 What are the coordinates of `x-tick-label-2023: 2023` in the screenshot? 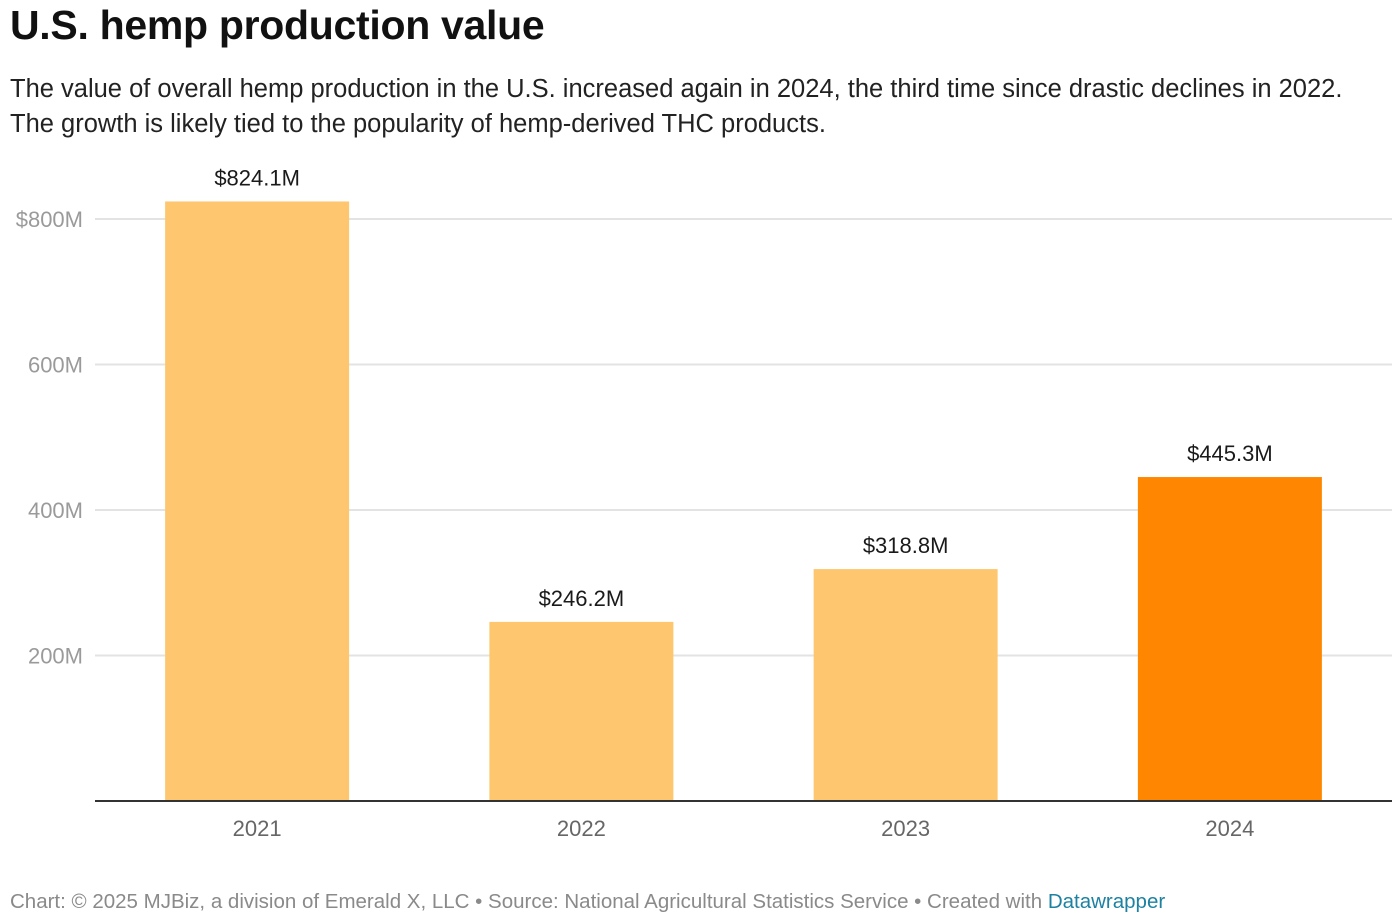 It's located at (905, 828).